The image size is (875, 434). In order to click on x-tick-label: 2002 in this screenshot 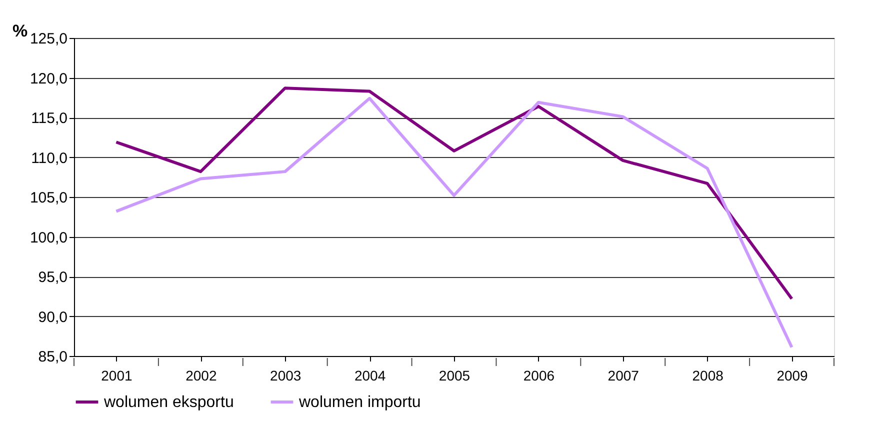, I will do `click(201, 376)`.